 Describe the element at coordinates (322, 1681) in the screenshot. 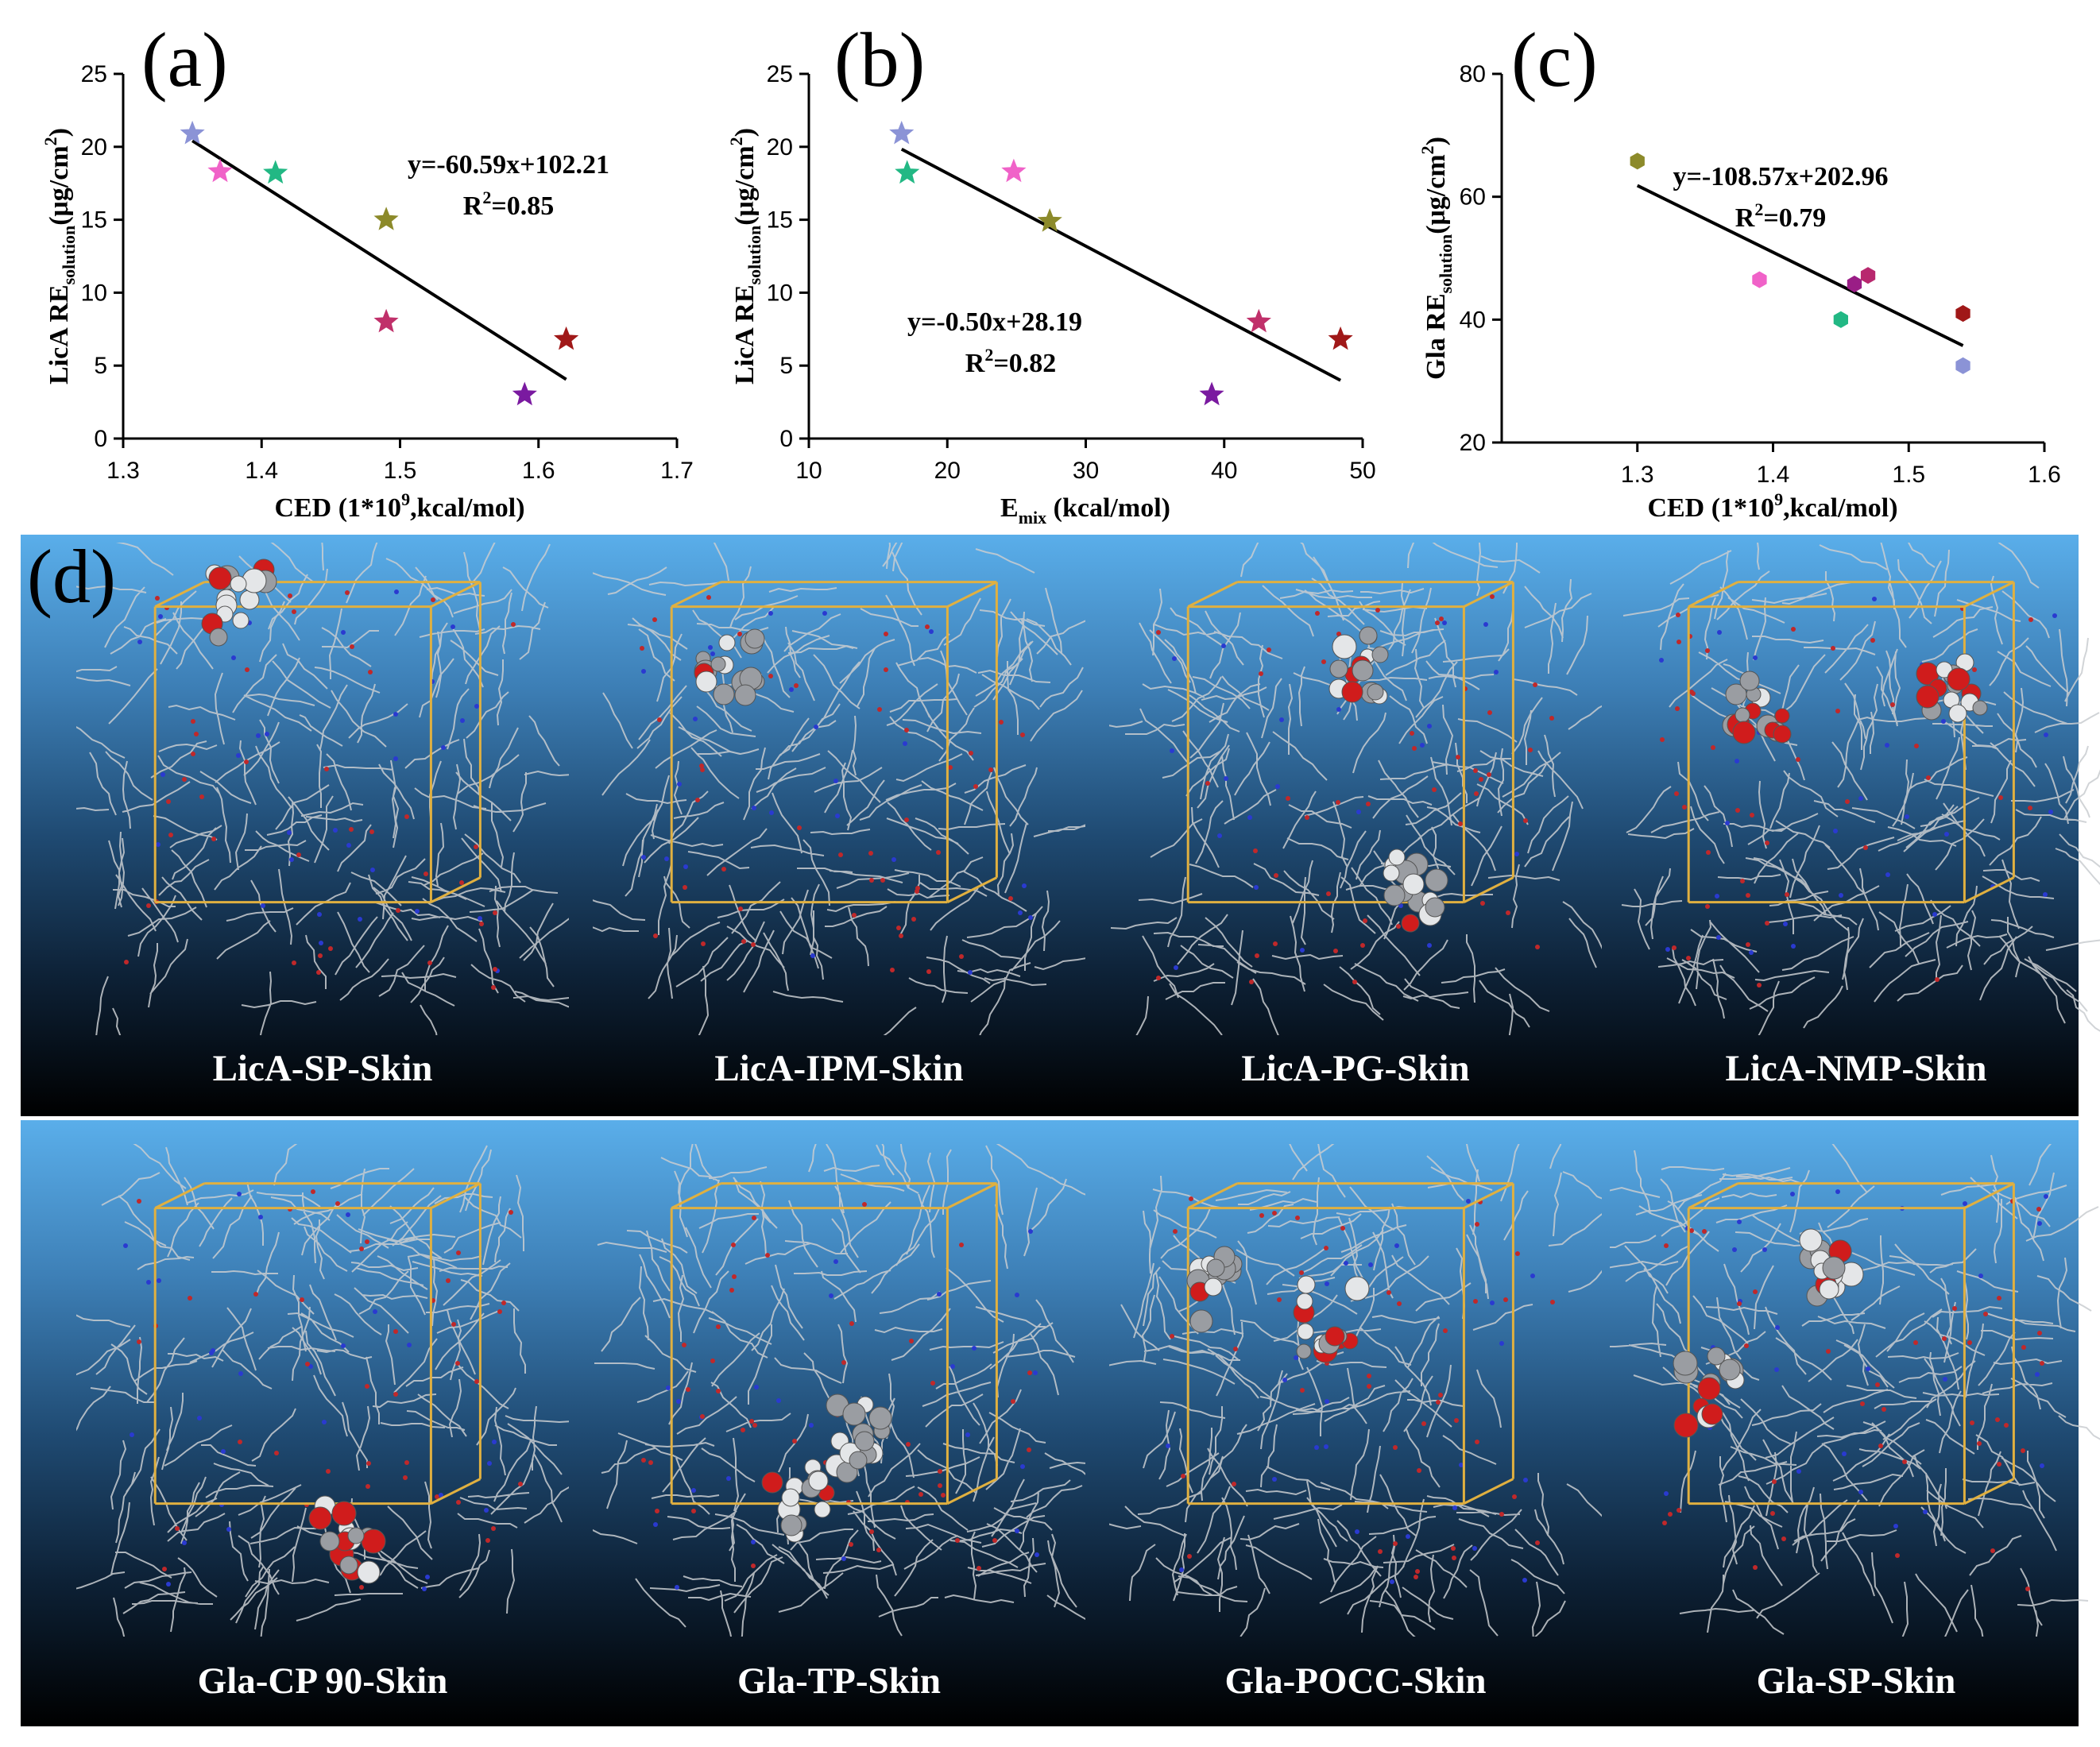

I see `simulation-label: Gla-CP 90-Skin` at that location.